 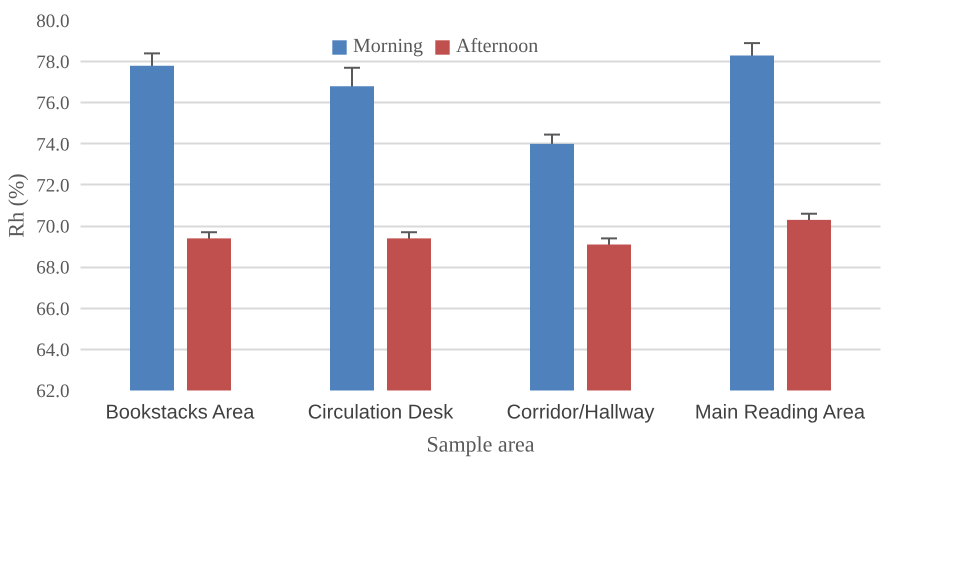 I want to click on y-axis-title: Rh (%), so click(x=15, y=205).